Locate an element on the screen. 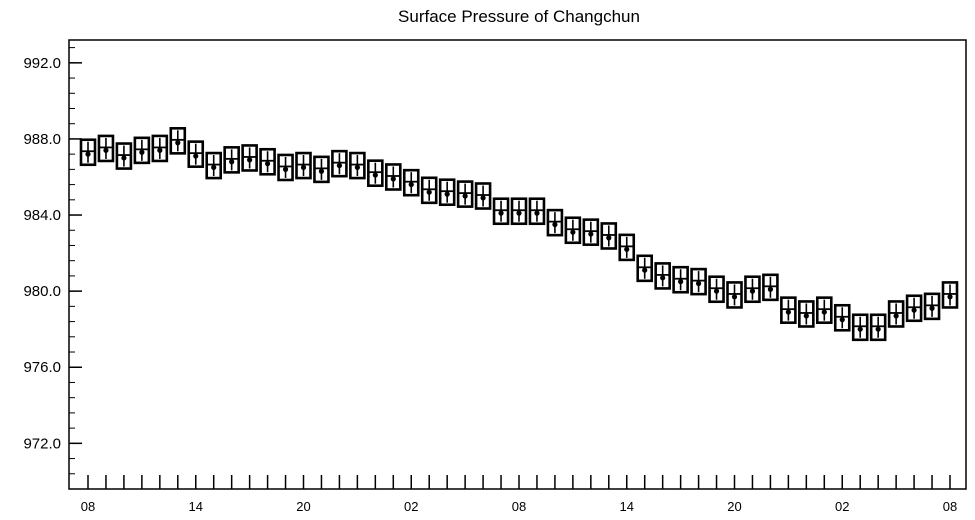  y-tick-label: 988.0 is located at coordinates (42, 139).